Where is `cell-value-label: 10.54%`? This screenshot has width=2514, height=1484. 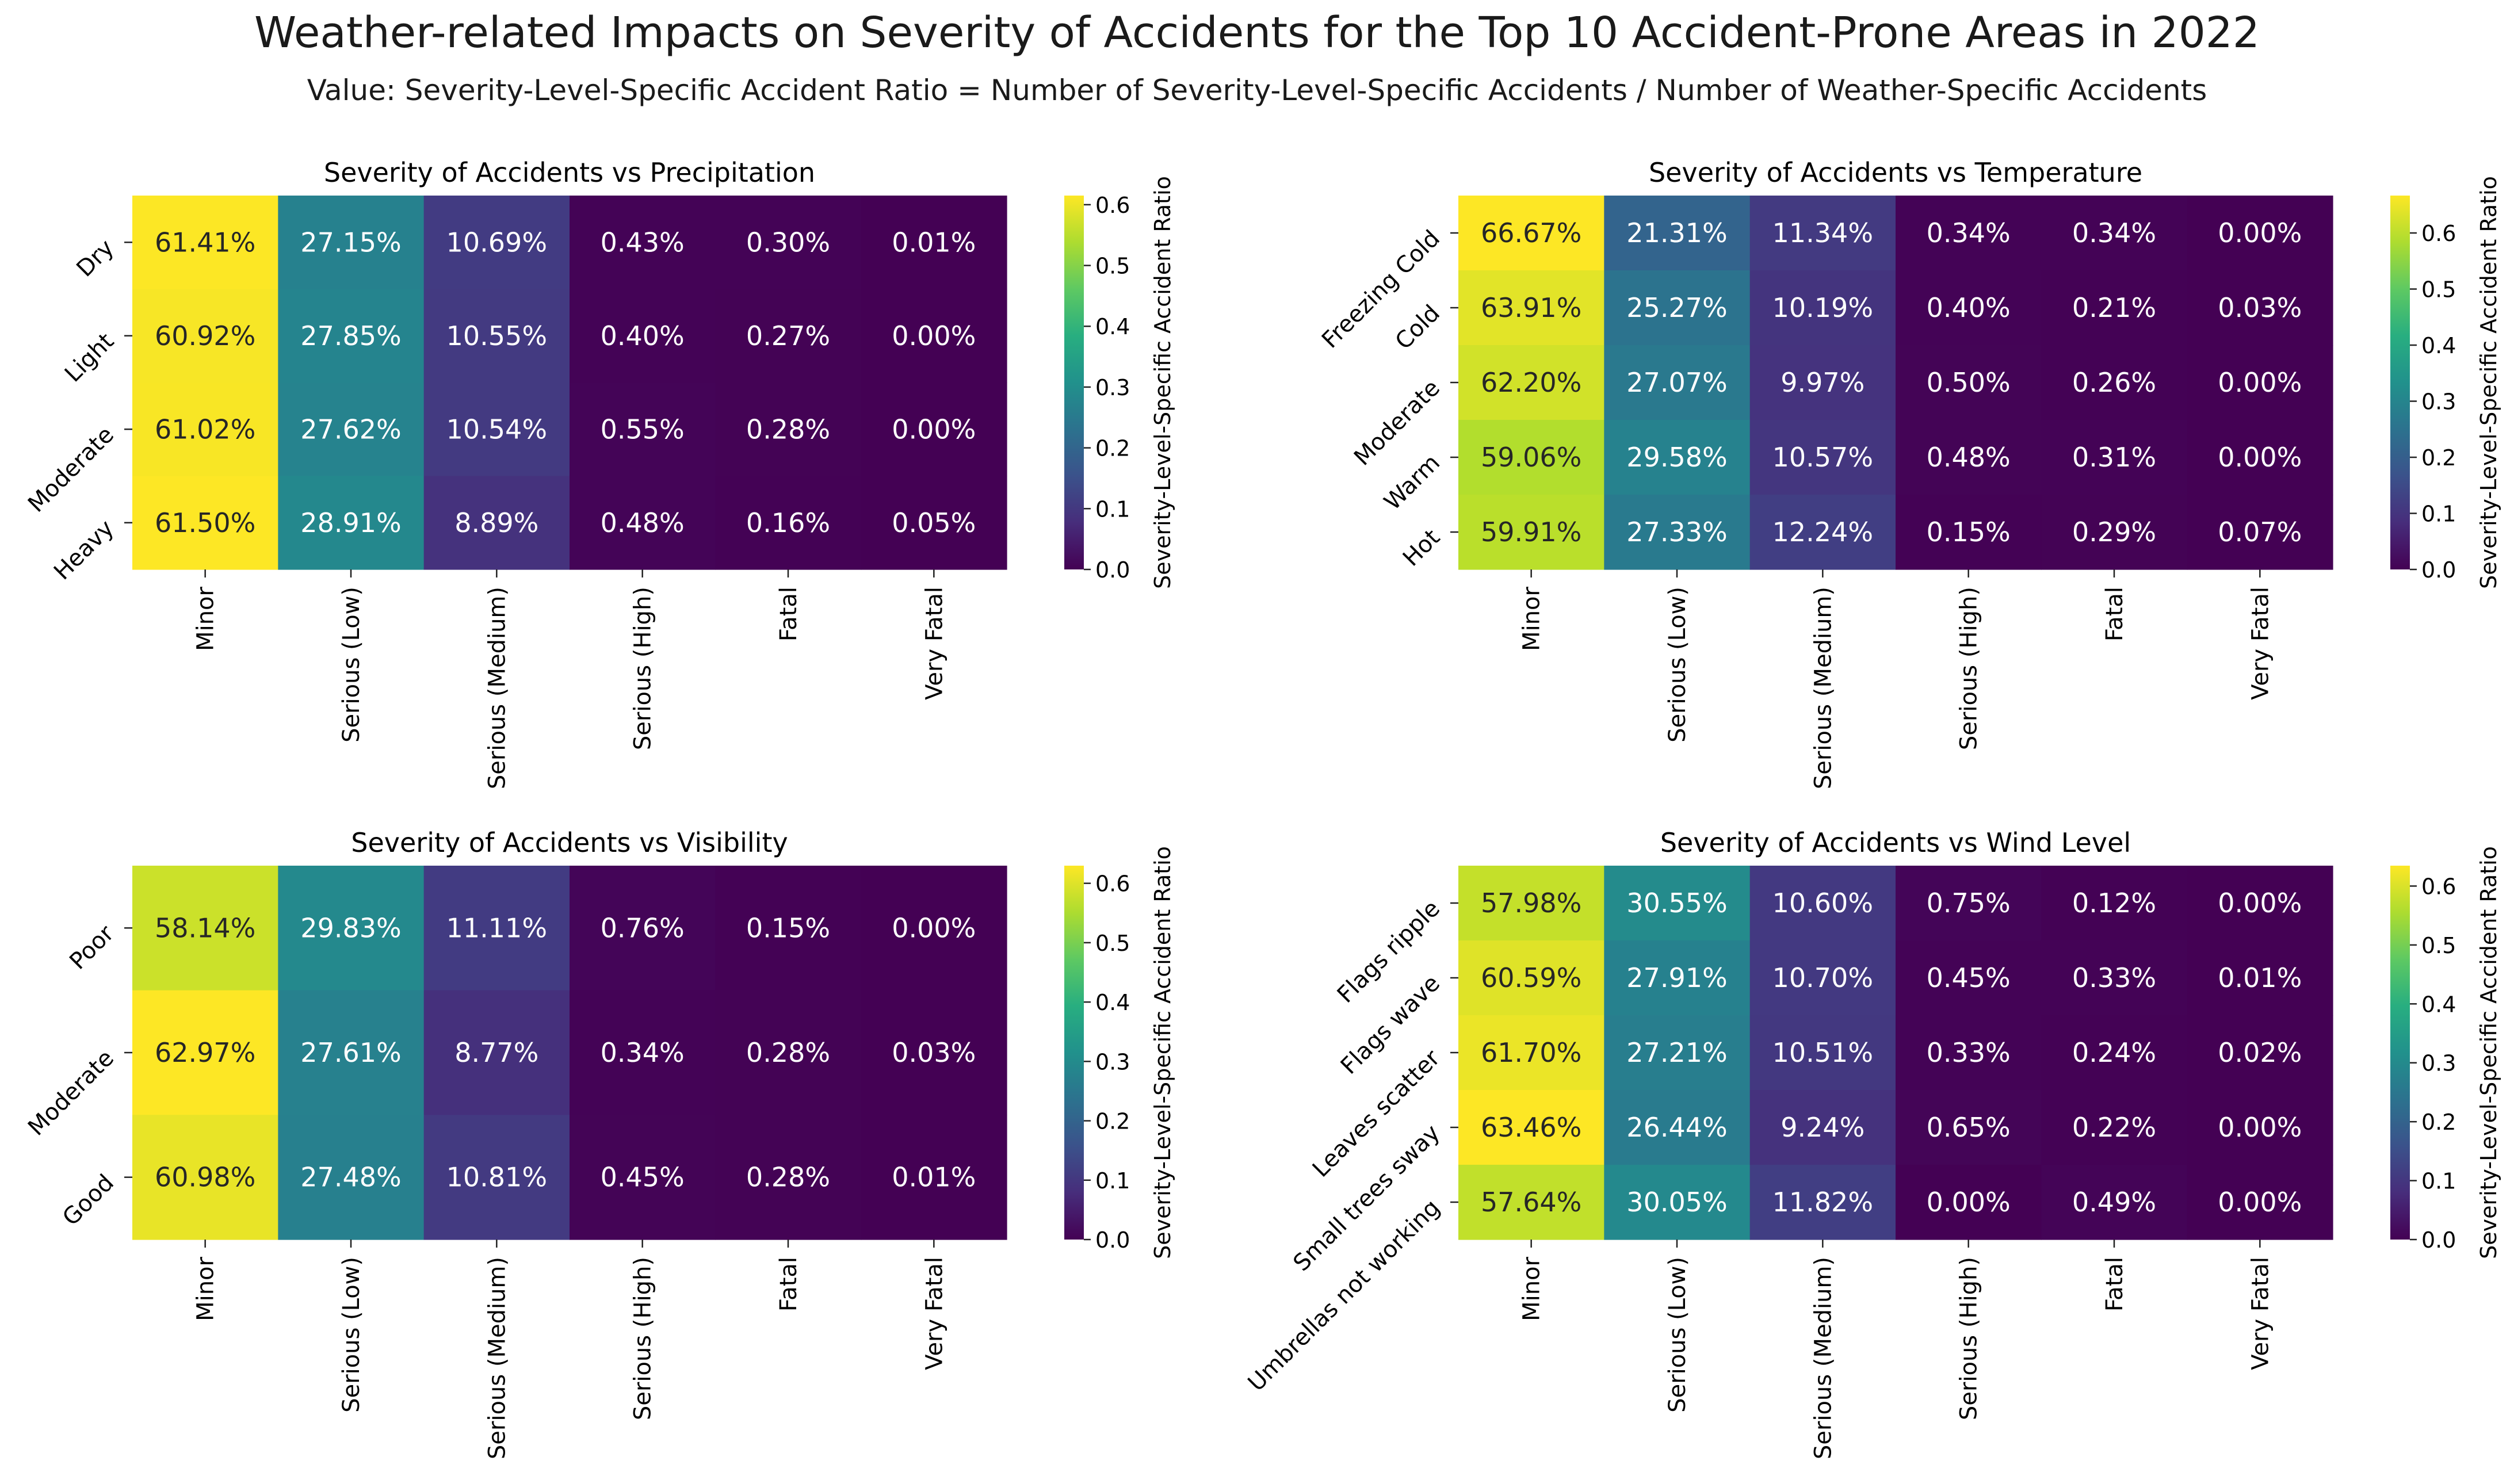 cell-value-label: 10.54% is located at coordinates (496, 429).